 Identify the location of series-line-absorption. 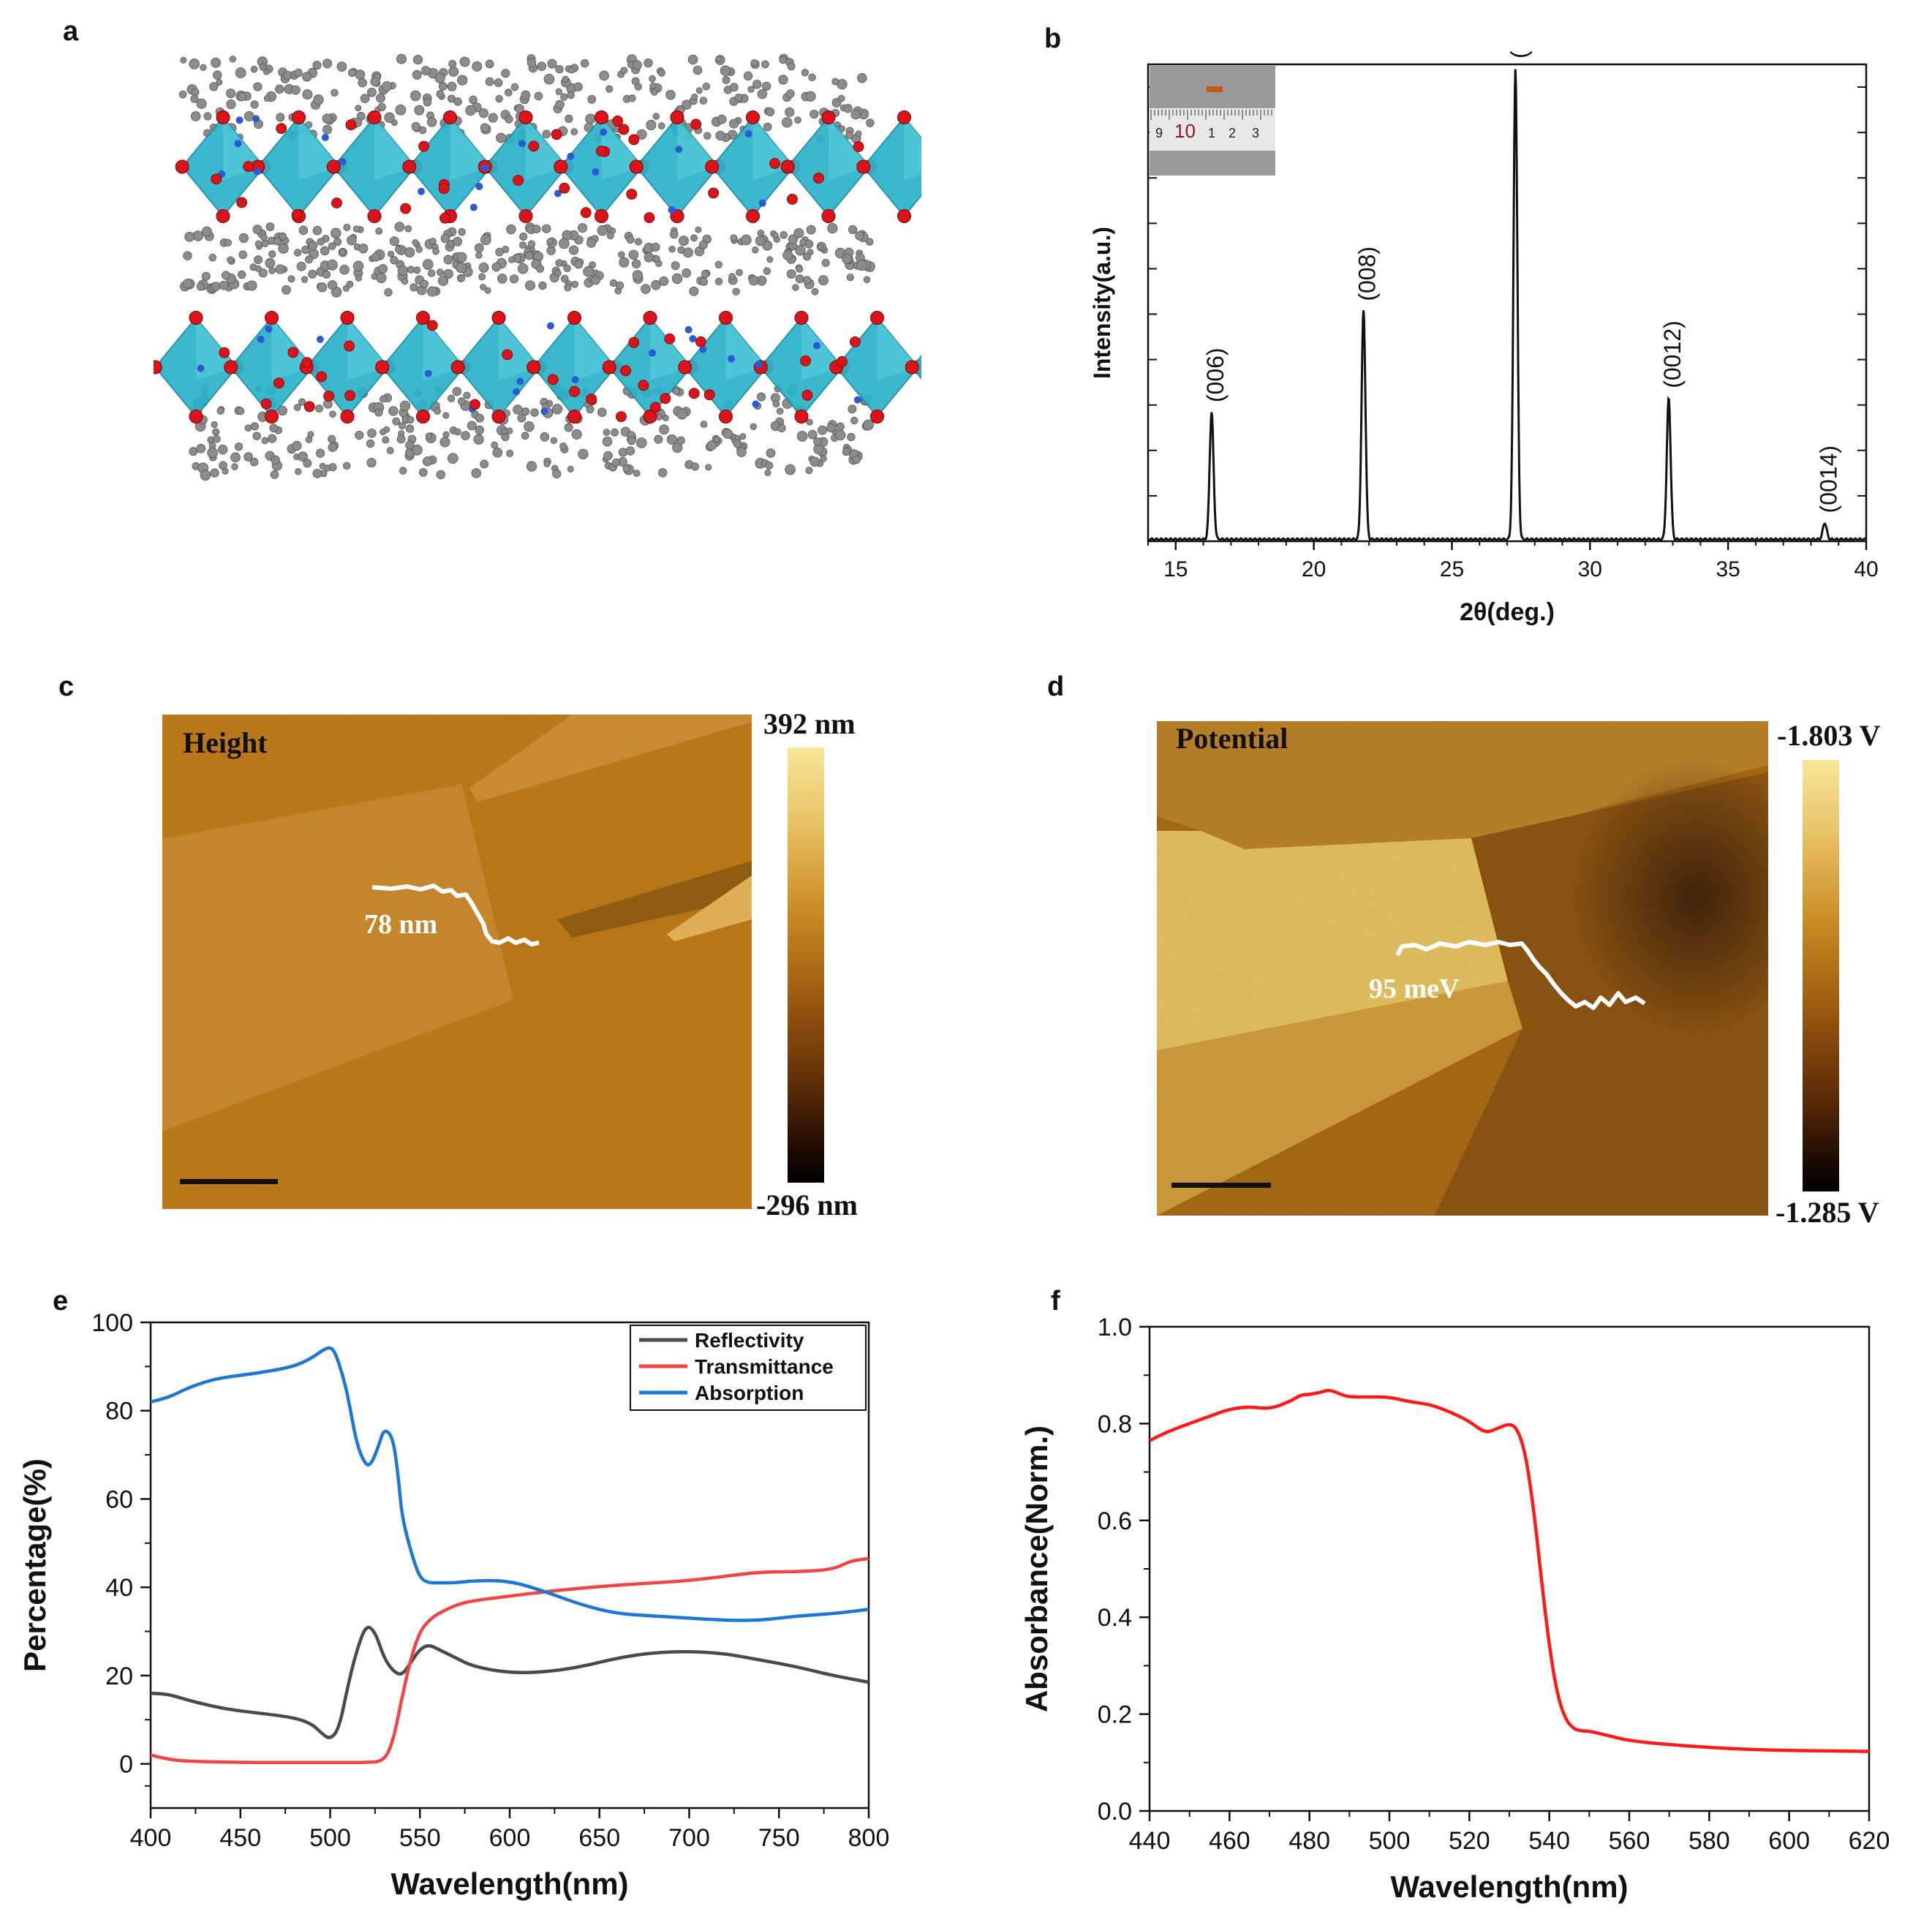
(509, 1484).